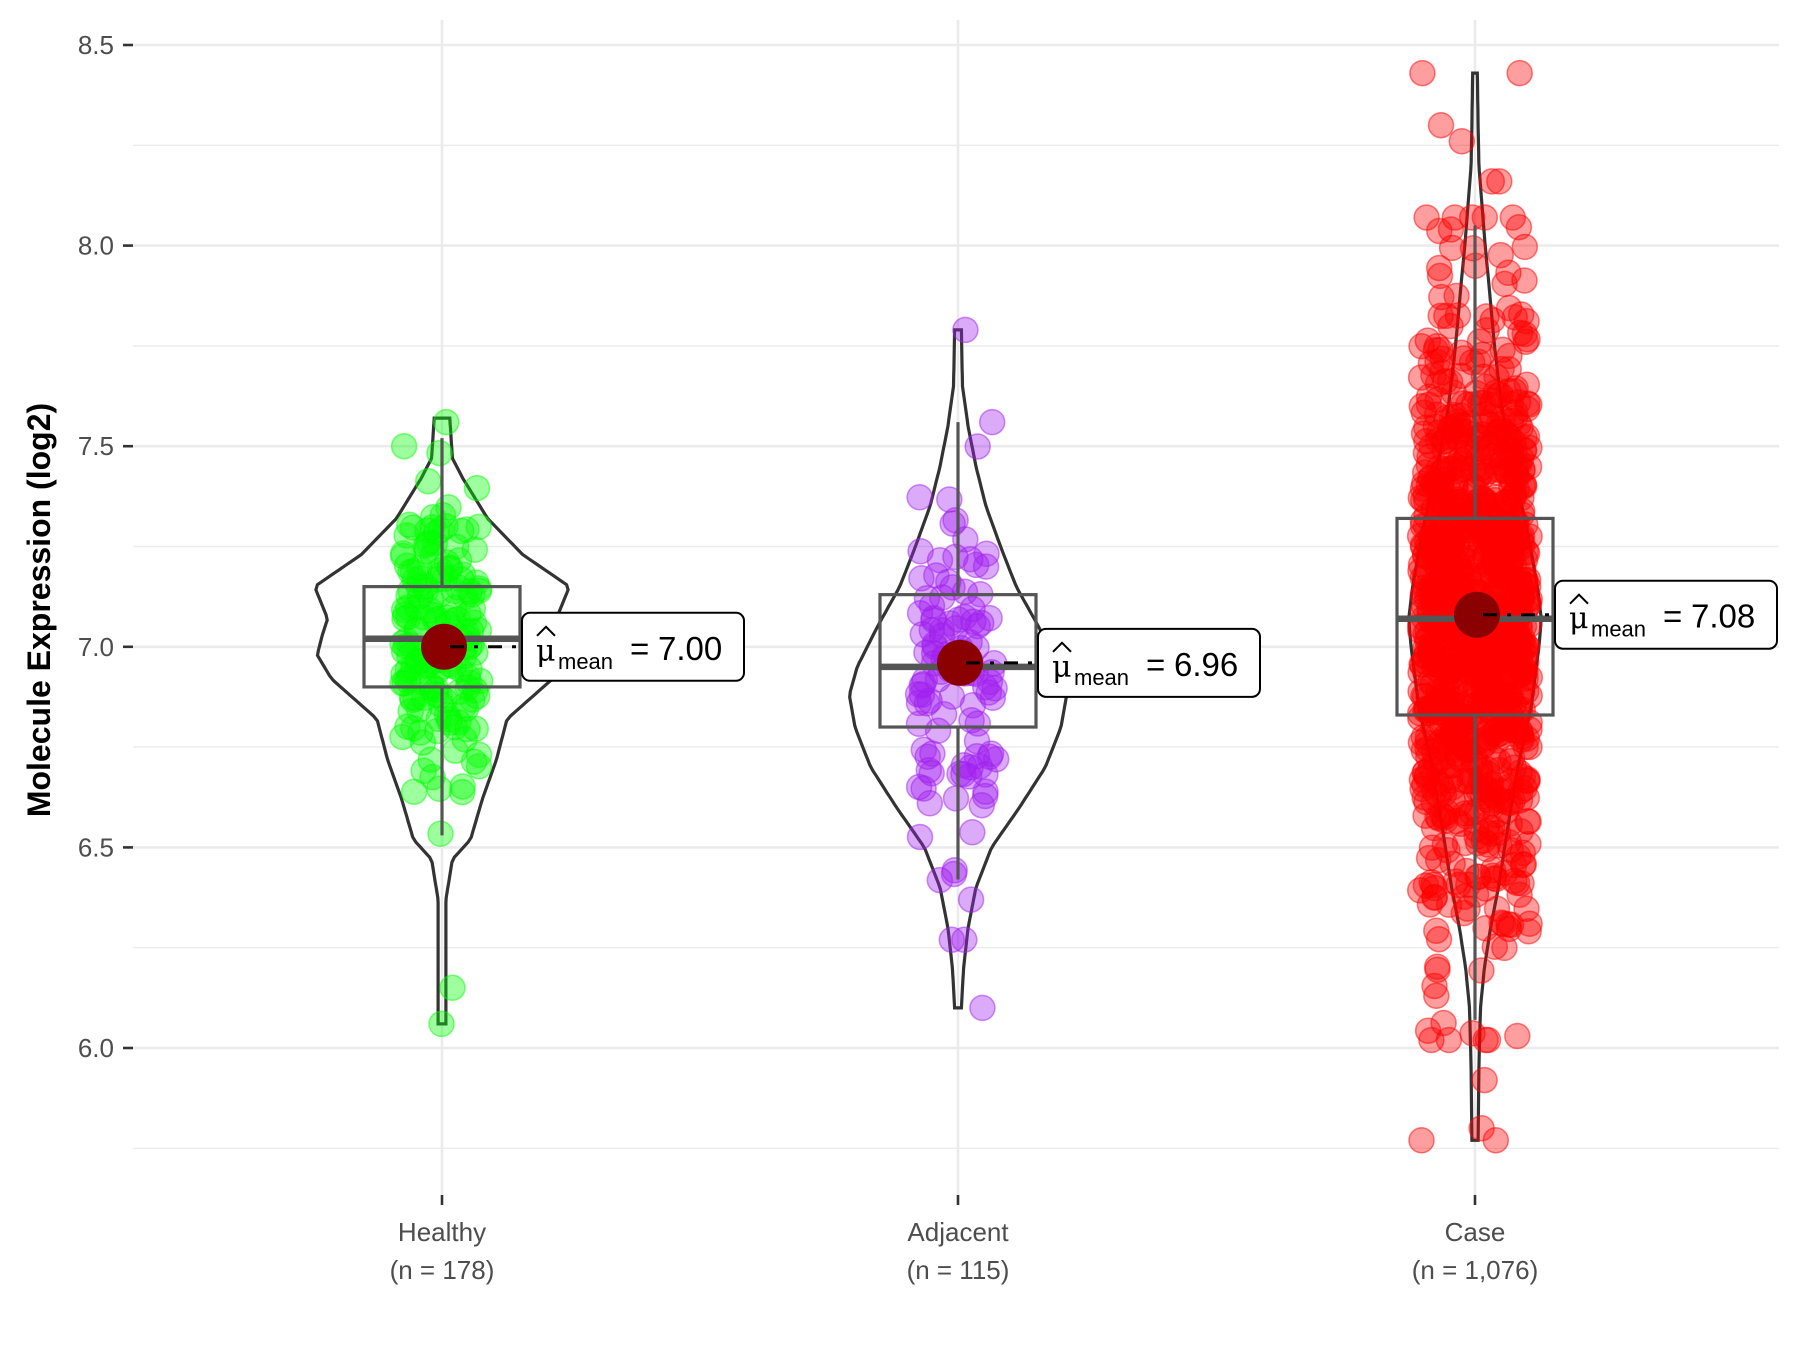 The image size is (1800, 1350). What do you see at coordinates (96, 45) in the screenshot?
I see `y-tick-label: 8.5` at bounding box center [96, 45].